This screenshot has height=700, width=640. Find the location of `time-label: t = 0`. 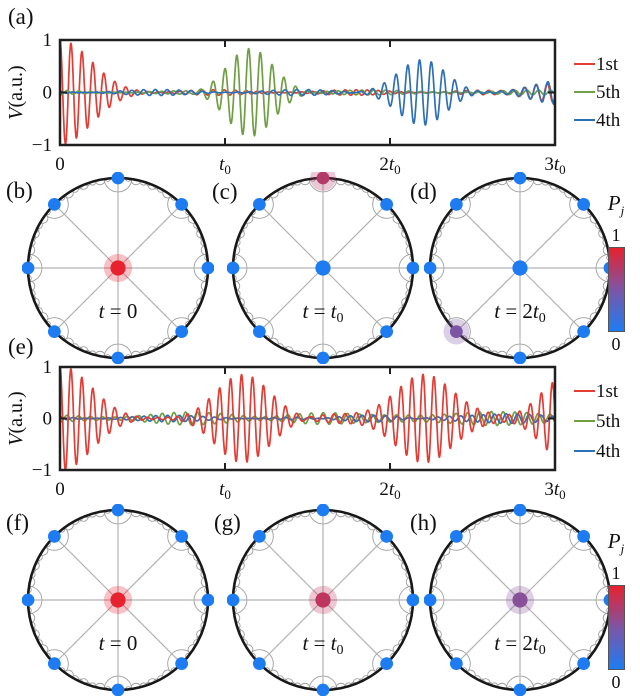

time-label: t = 0 is located at coordinates (118, 643).